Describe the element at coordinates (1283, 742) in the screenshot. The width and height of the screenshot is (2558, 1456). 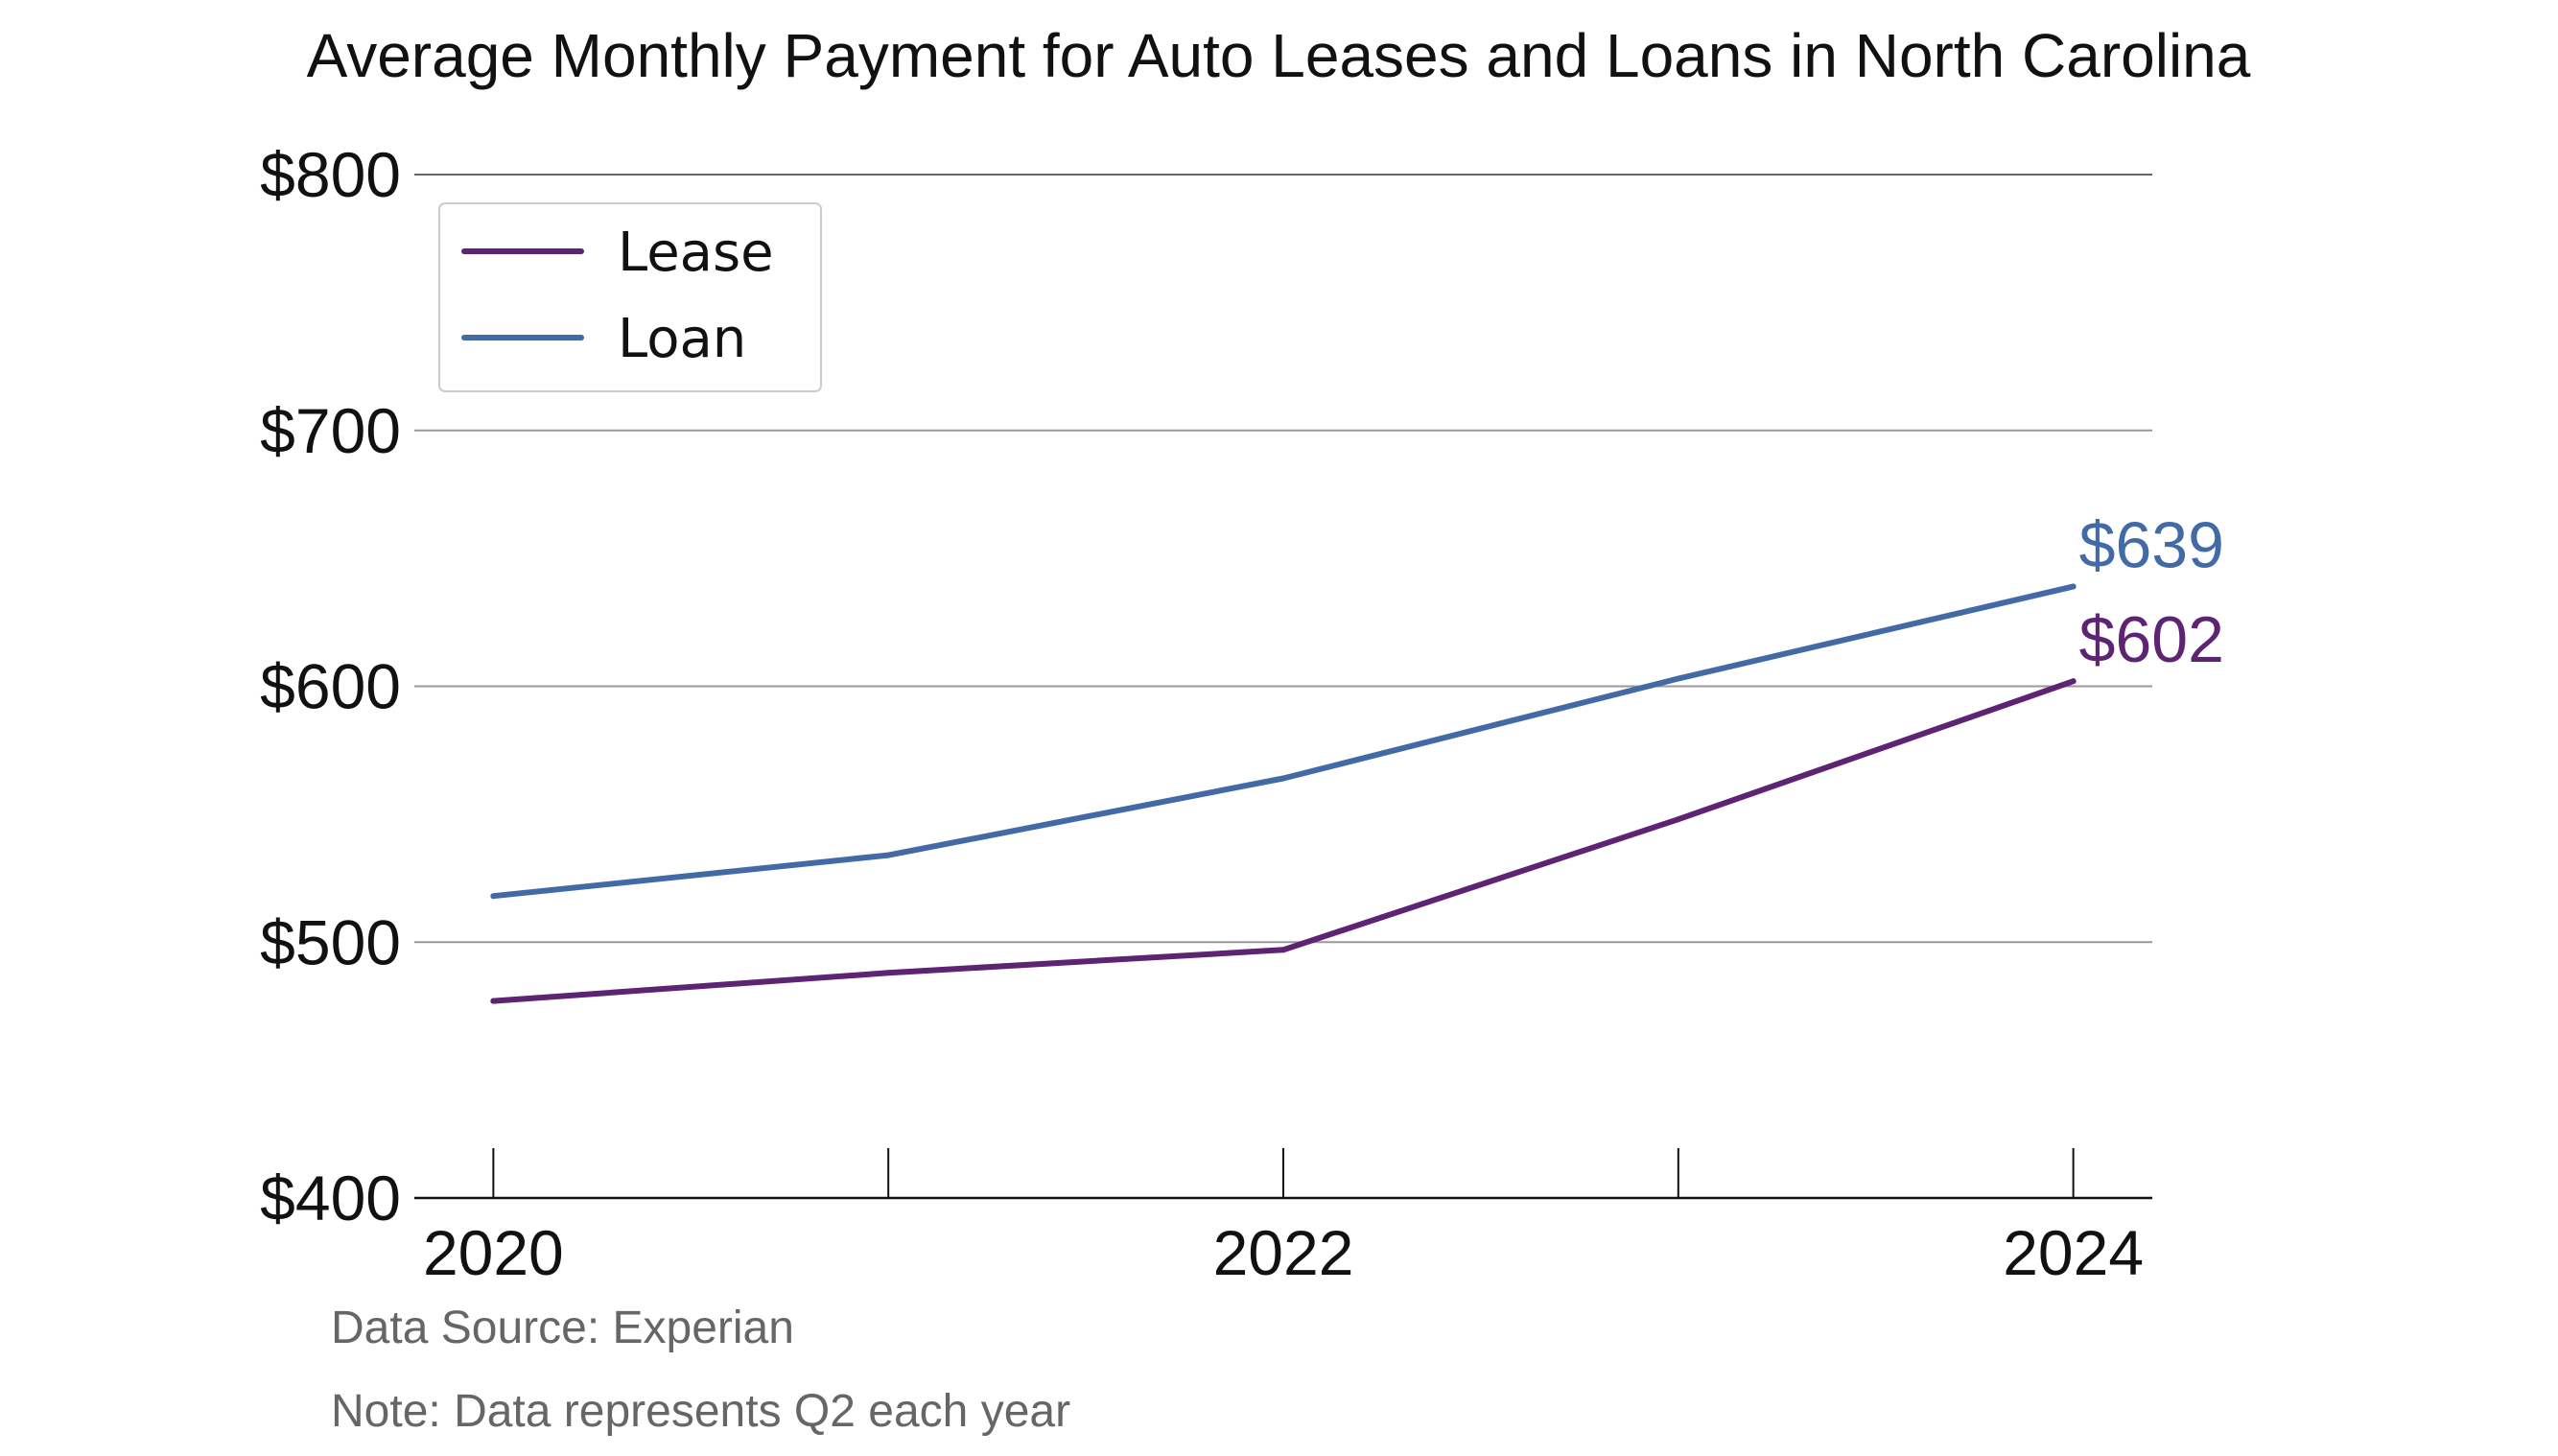
I see `series-line-loan` at that location.